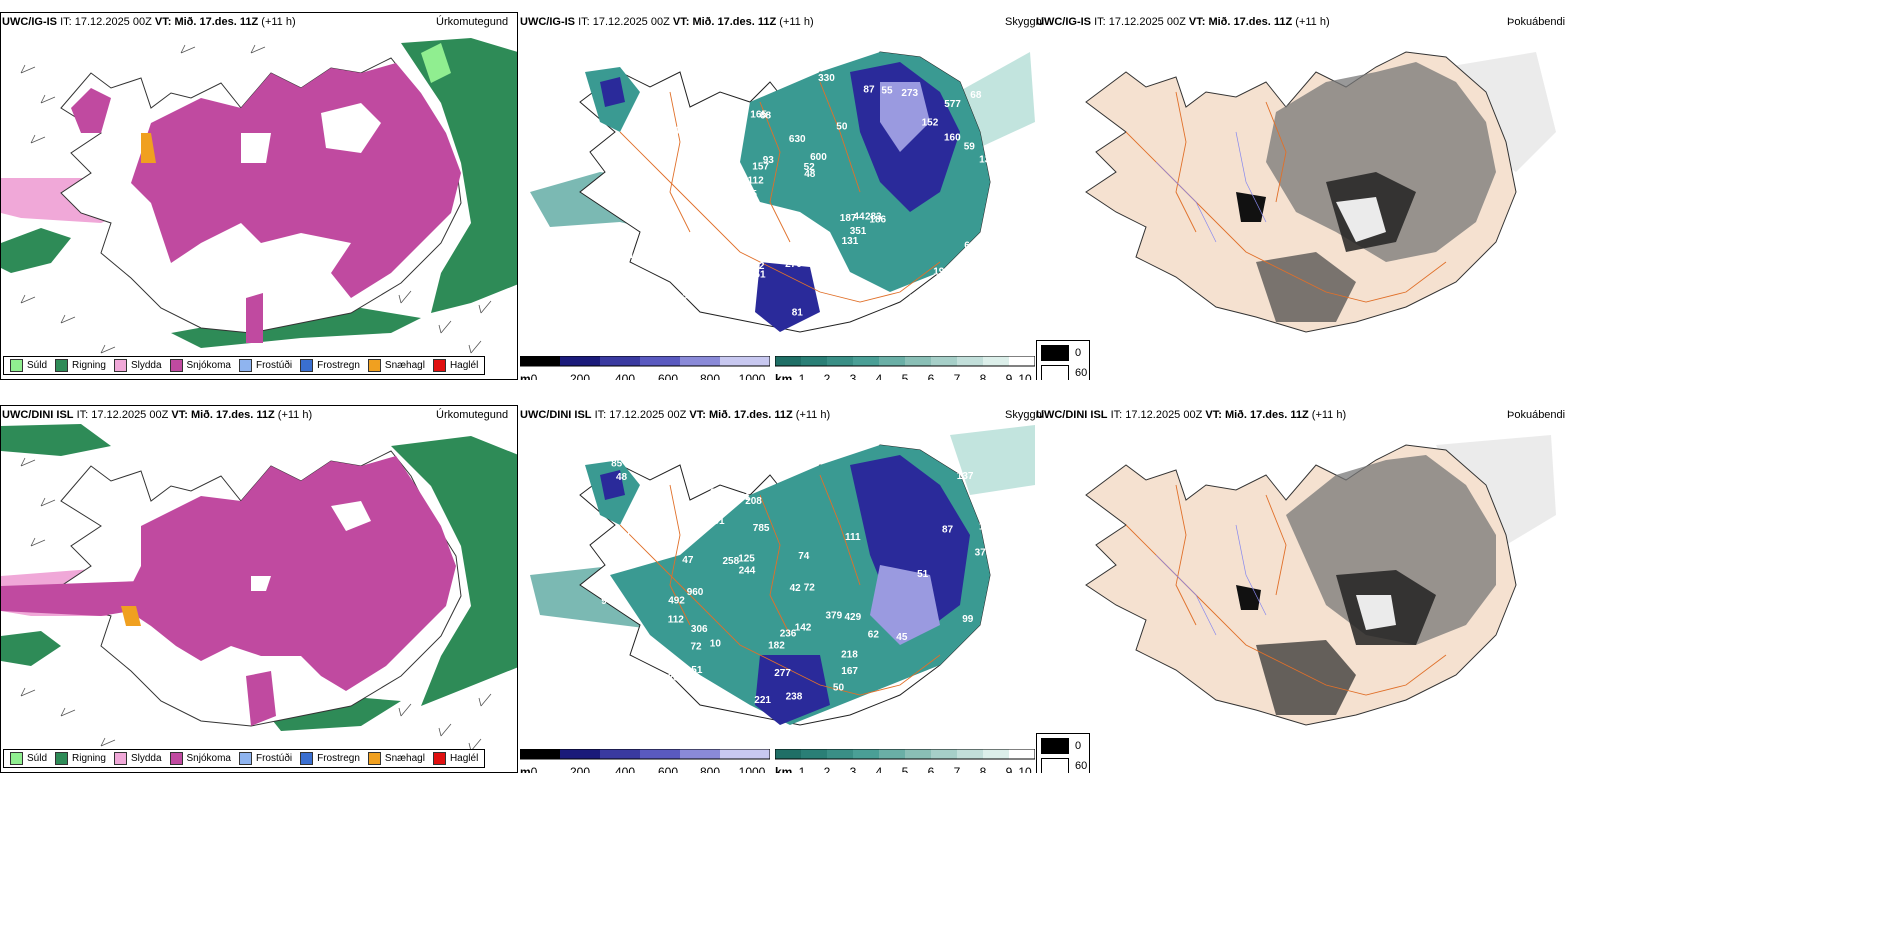  What do you see at coordinates (1250, 22) in the screenshot?
I see `vt-value: Mið. 17.des. 11Z` at bounding box center [1250, 22].